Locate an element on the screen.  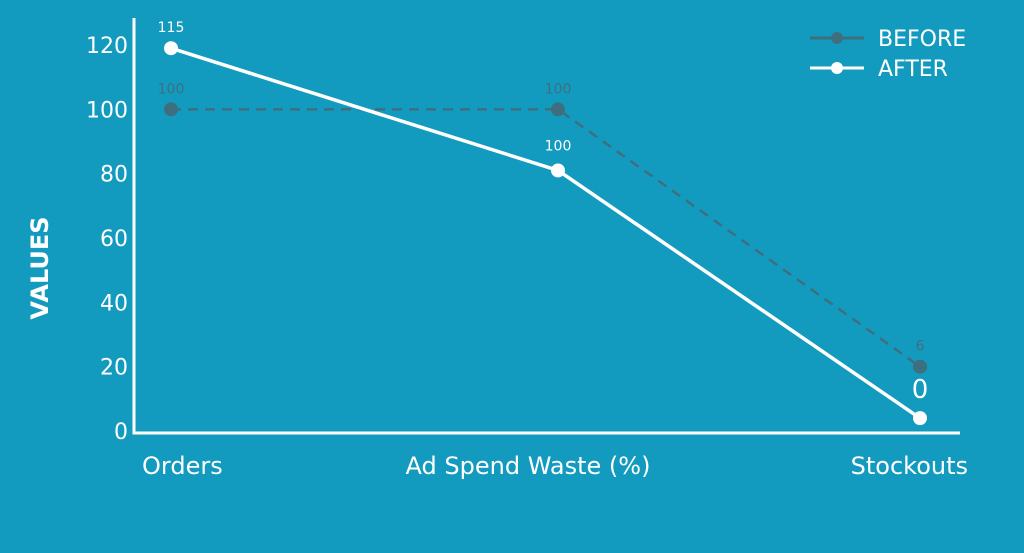
y-tick-label: 80 is located at coordinates (114, 175).